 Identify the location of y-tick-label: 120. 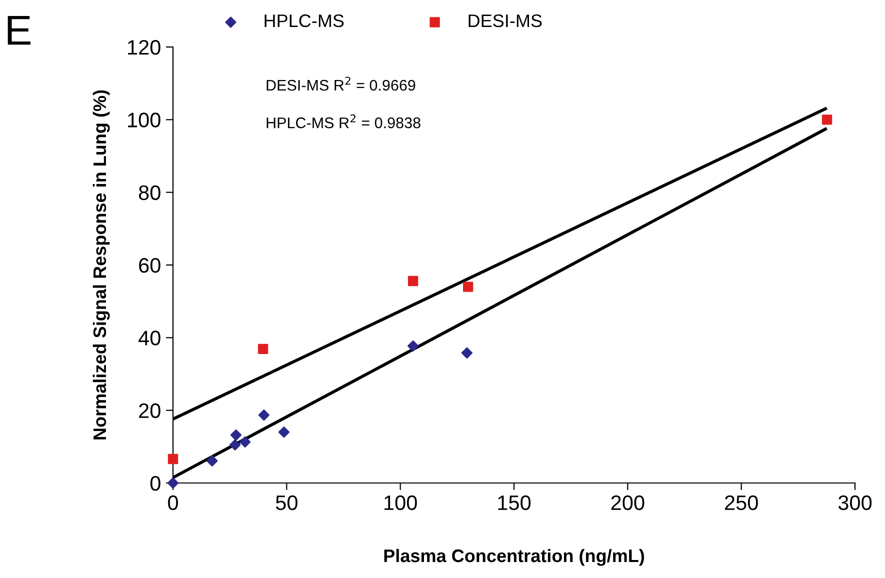
(144, 47).